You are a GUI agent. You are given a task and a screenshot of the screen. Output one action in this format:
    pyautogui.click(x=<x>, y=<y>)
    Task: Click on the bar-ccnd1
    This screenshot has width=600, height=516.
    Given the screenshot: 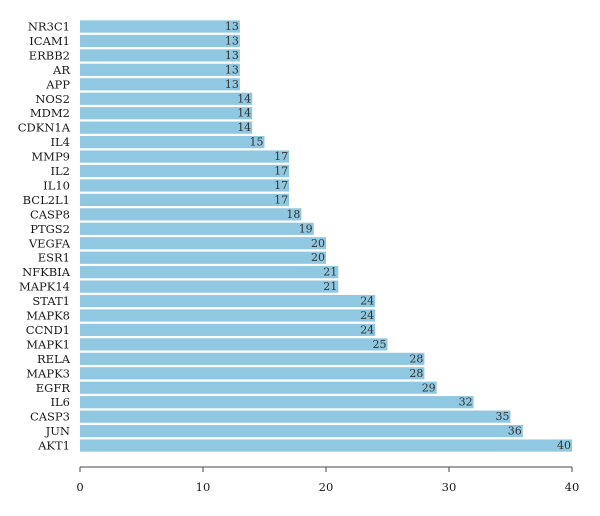 What is the action you would take?
    pyautogui.click(x=228, y=330)
    